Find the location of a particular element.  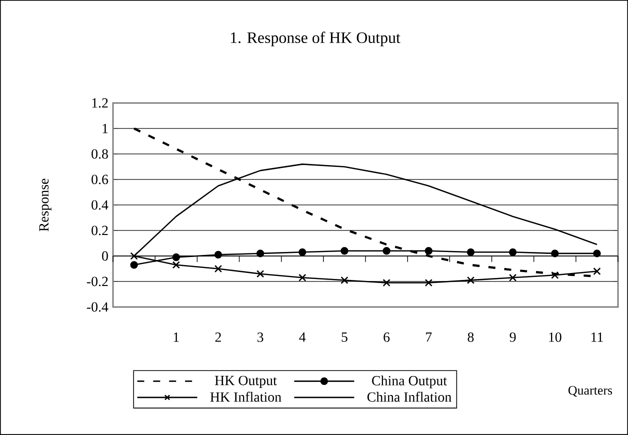

x-tick-label: 5 is located at coordinates (345, 337).